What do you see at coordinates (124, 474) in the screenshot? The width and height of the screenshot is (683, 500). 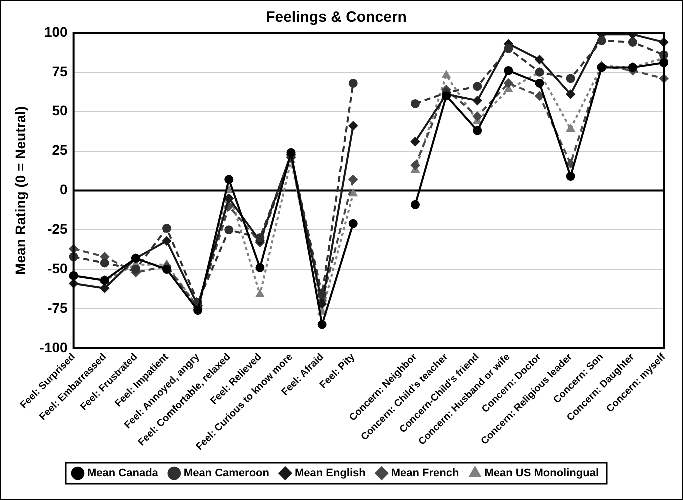 I see `legend-label: Mean Canada` at bounding box center [124, 474].